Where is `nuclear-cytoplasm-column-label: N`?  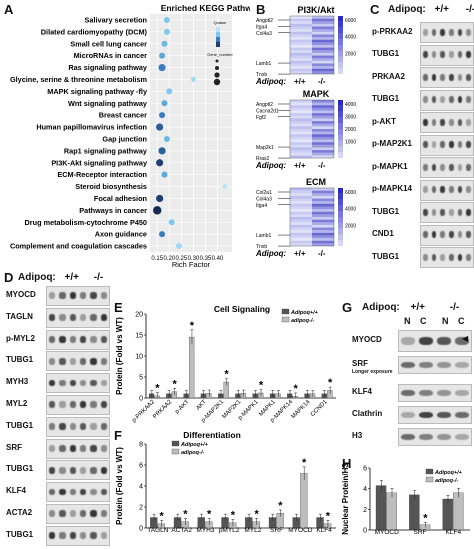 nuclear-cytoplasm-column-label: N is located at coordinates (445, 321).